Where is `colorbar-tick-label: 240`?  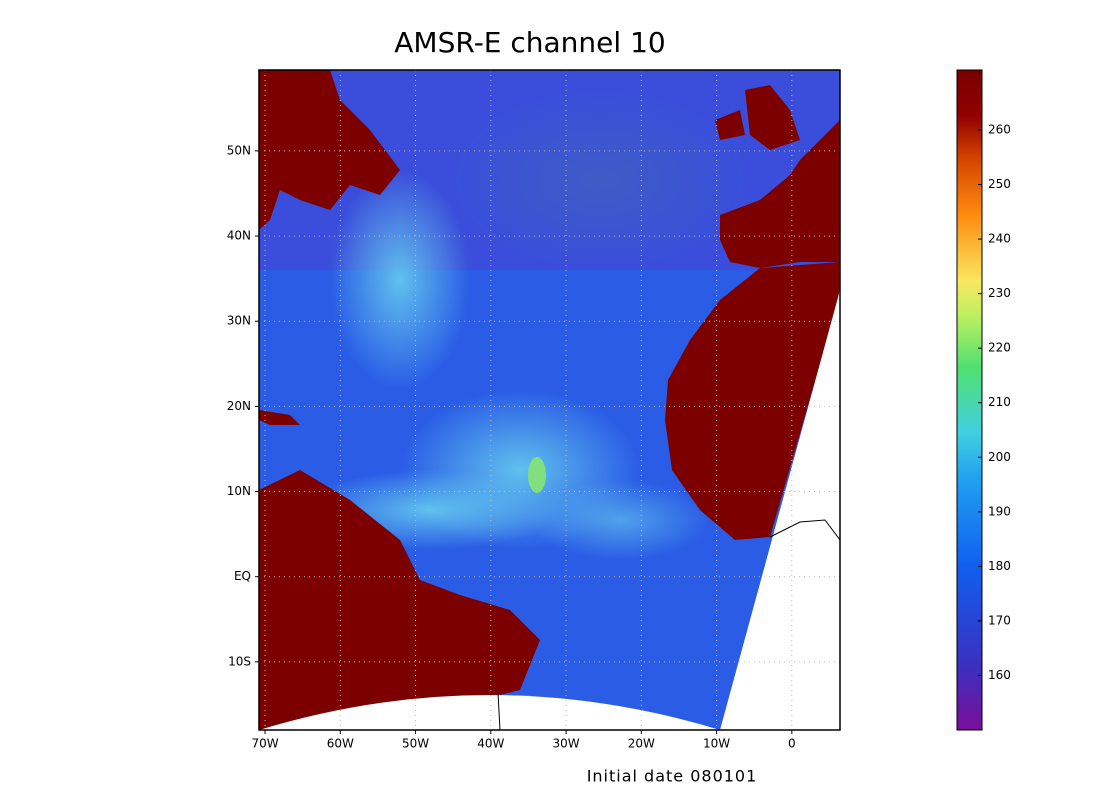 colorbar-tick-label: 240 is located at coordinates (999, 239).